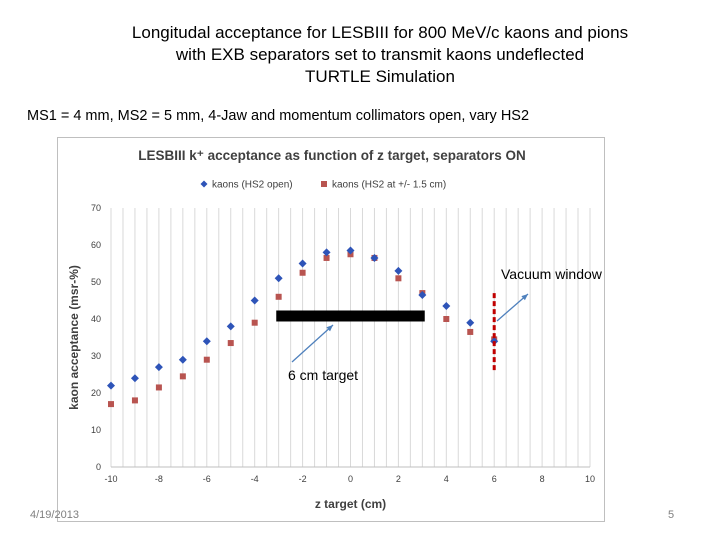  Describe the element at coordinates (98, 467) in the screenshot. I see `y-tick-label: 0` at that location.